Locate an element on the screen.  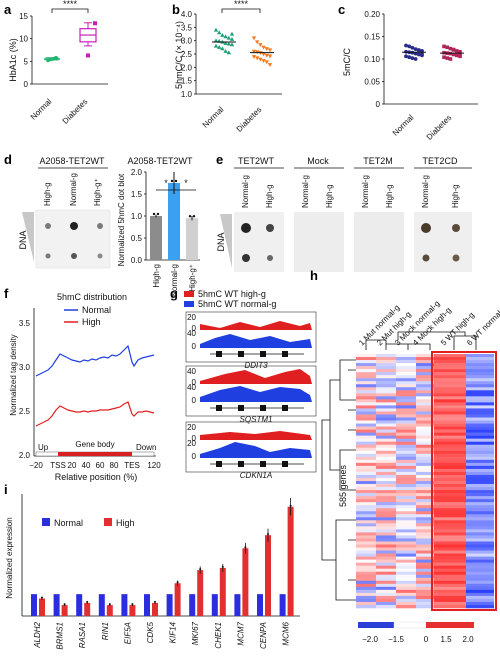
panel-d-dot-point is located at coordinates (172, 181).